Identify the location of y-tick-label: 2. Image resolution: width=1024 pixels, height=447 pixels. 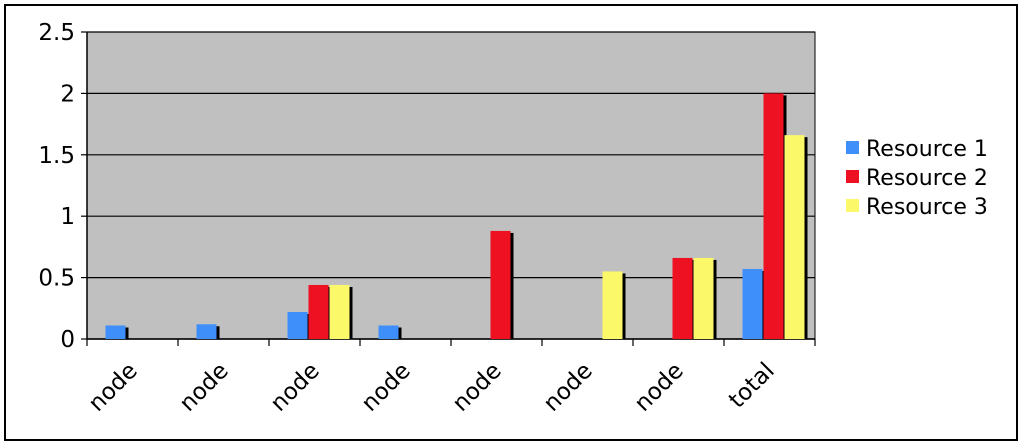
(67, 94).